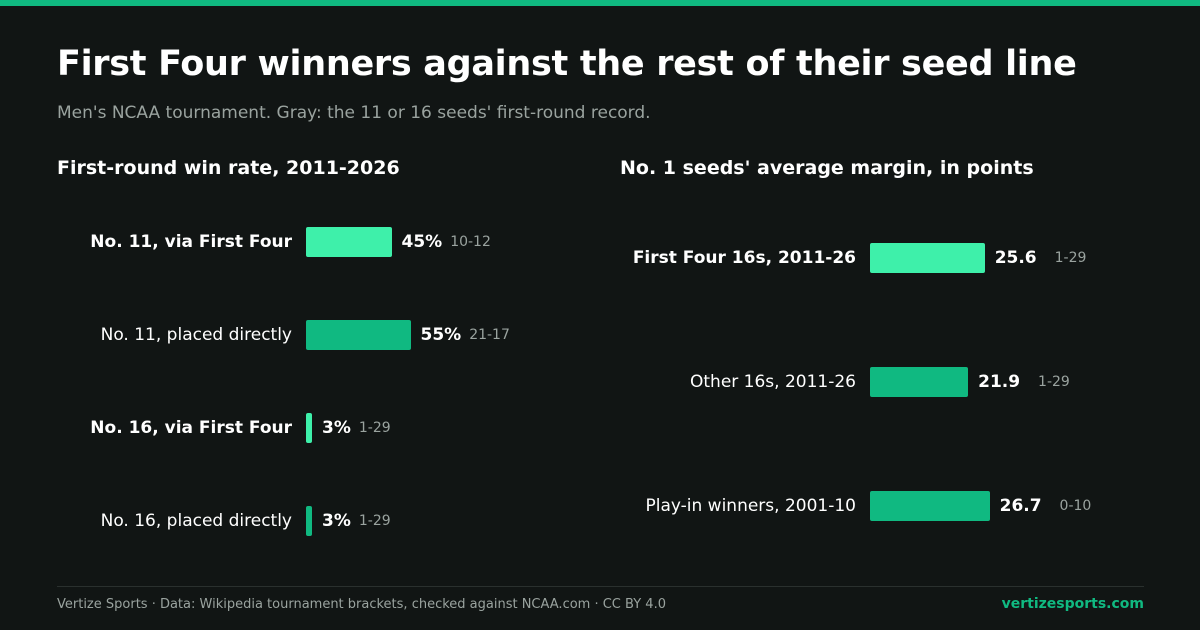  I want to click on category-label: No. 16, placed directly, so click(196, 521).